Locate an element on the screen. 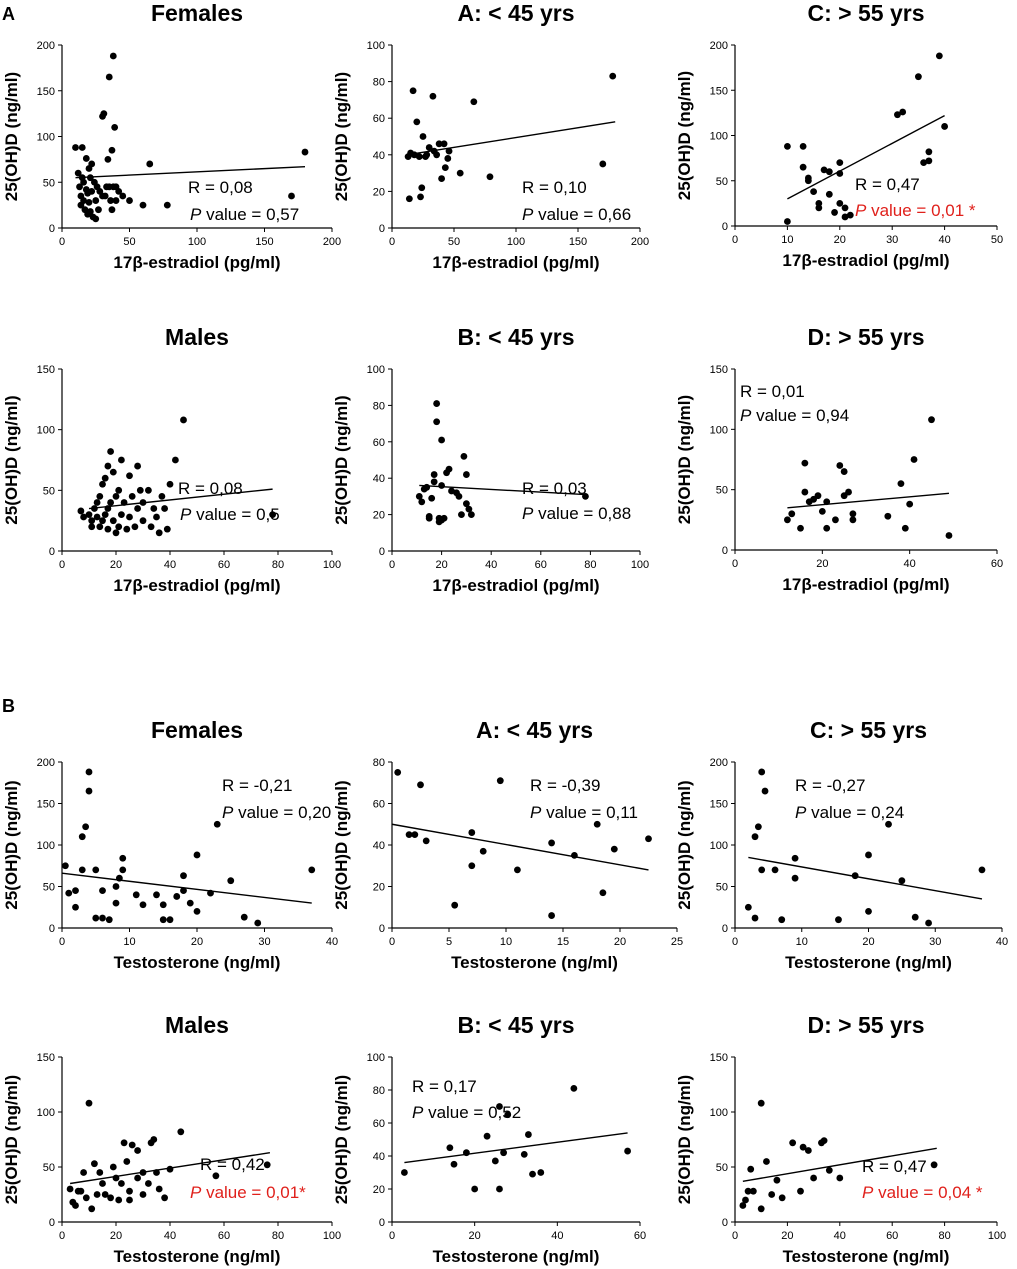 Image resolution: width=1017 pixels, height=1269 pixels. panel-label-b: B is located at coordinates (8, 706).